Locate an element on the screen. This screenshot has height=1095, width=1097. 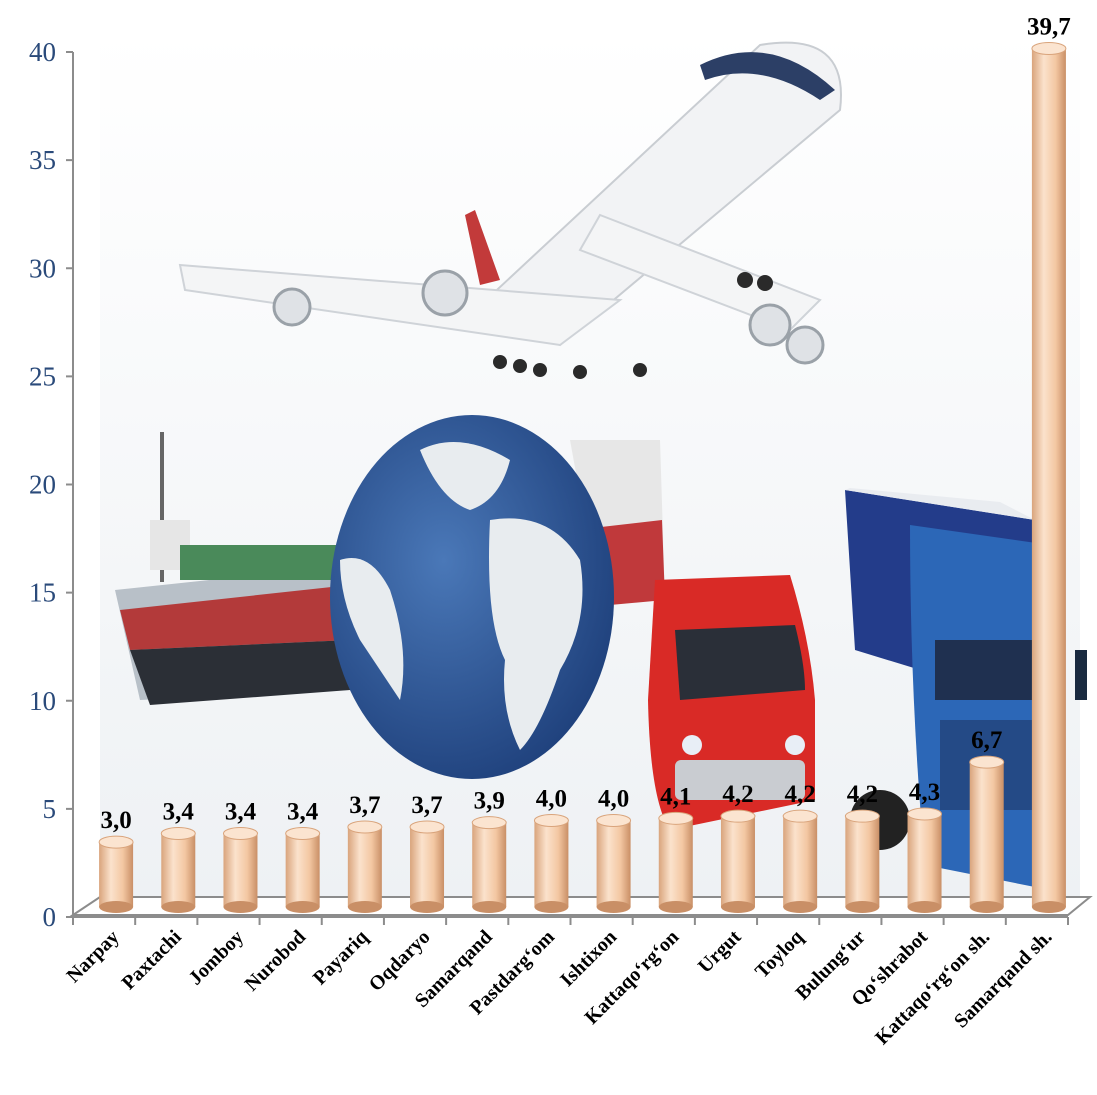
category-label: Nurobod is located at coordinates (276, 961).